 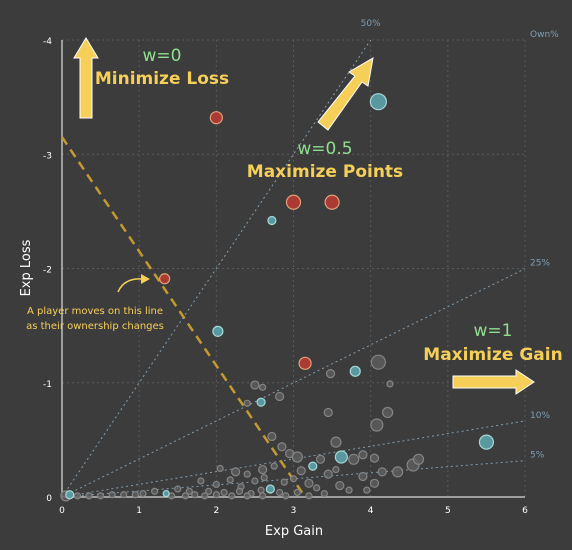 What do you see at coordinates (525, 511) in the screenshot?
I see `x-tick-label: 6` at bounding box center [525, 511].